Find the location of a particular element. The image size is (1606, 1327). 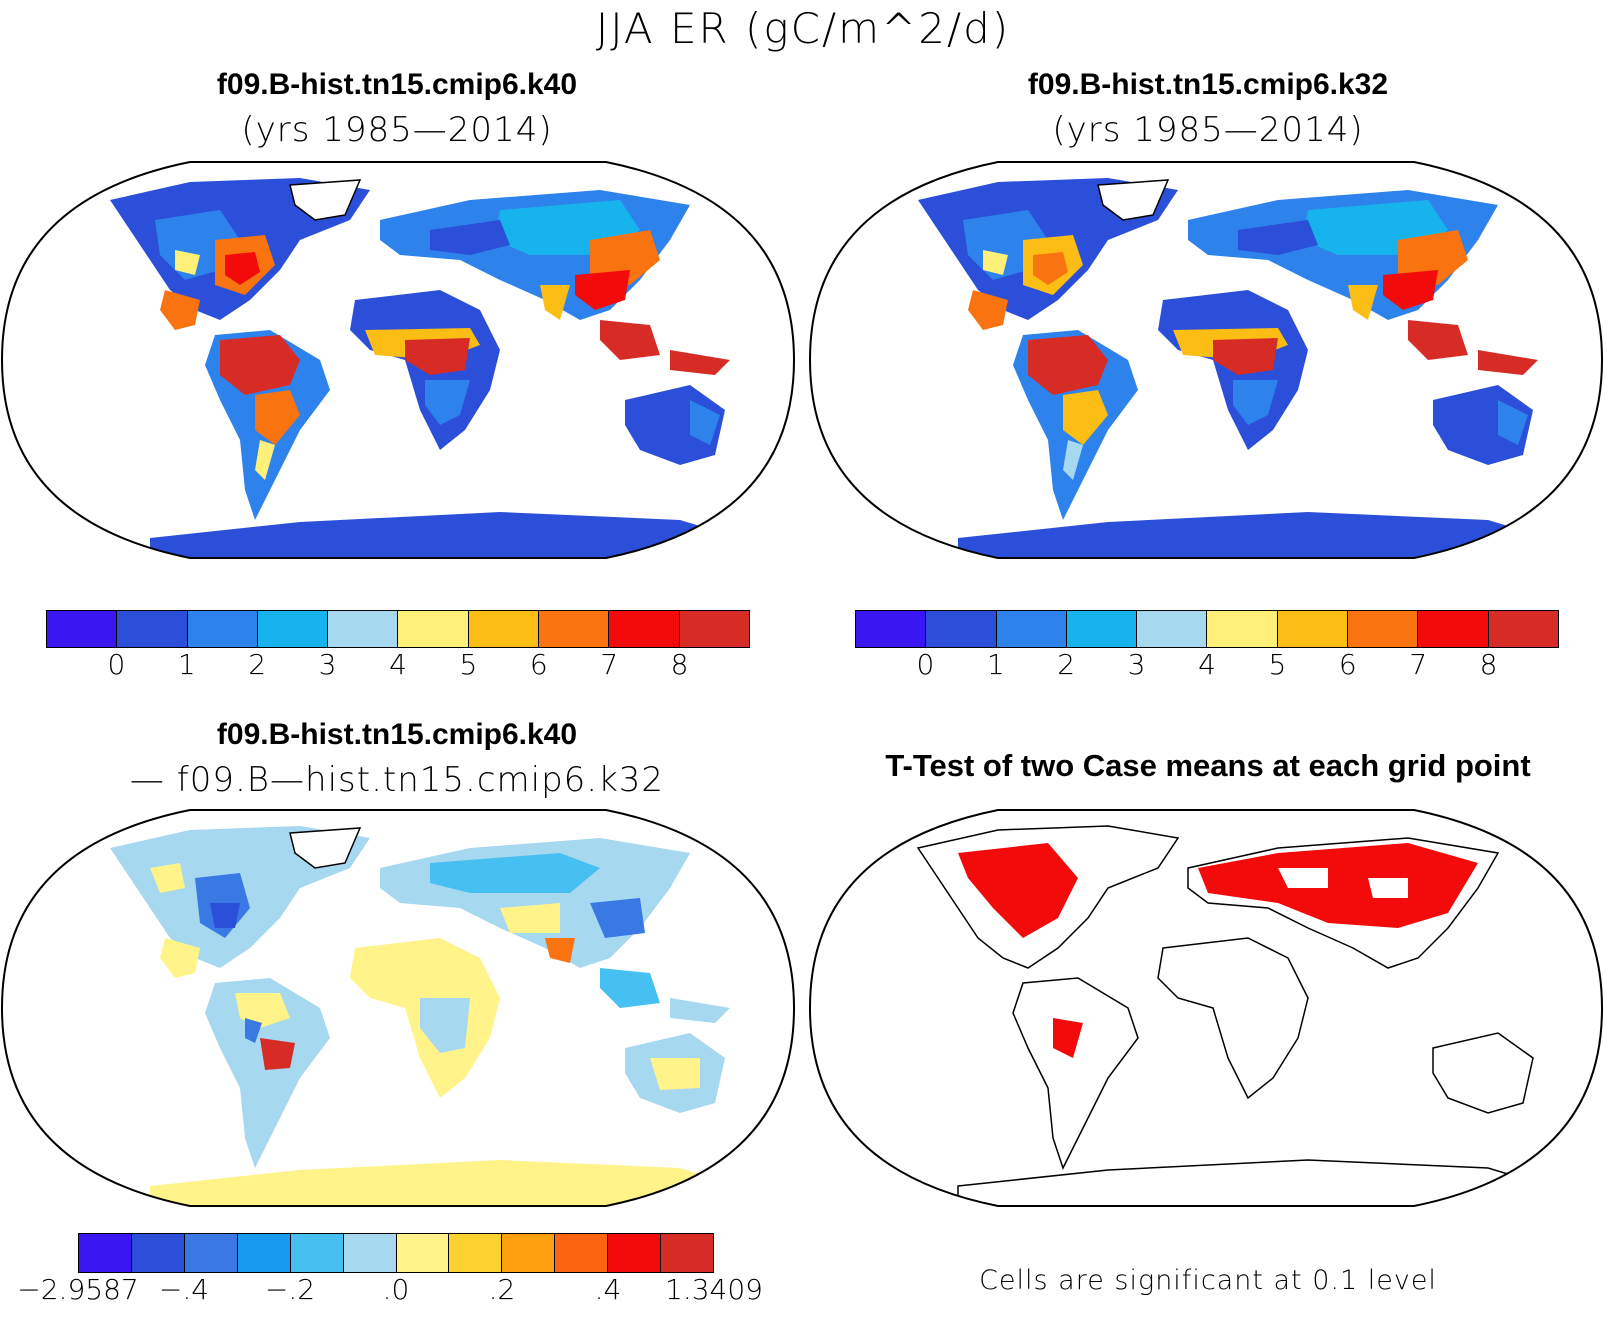

panel-case2-subtitle: (yrs 1985—2014) is located at coordinates (1208, 130).